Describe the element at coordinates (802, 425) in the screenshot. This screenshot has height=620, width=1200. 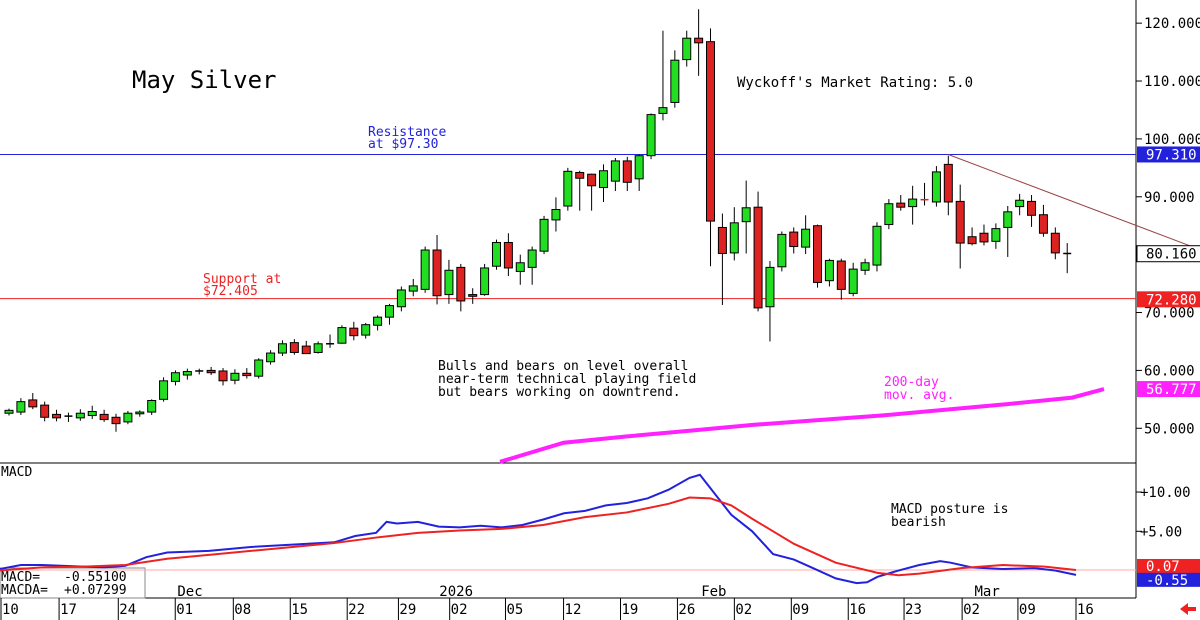
I see `moving-average-line` at that location.